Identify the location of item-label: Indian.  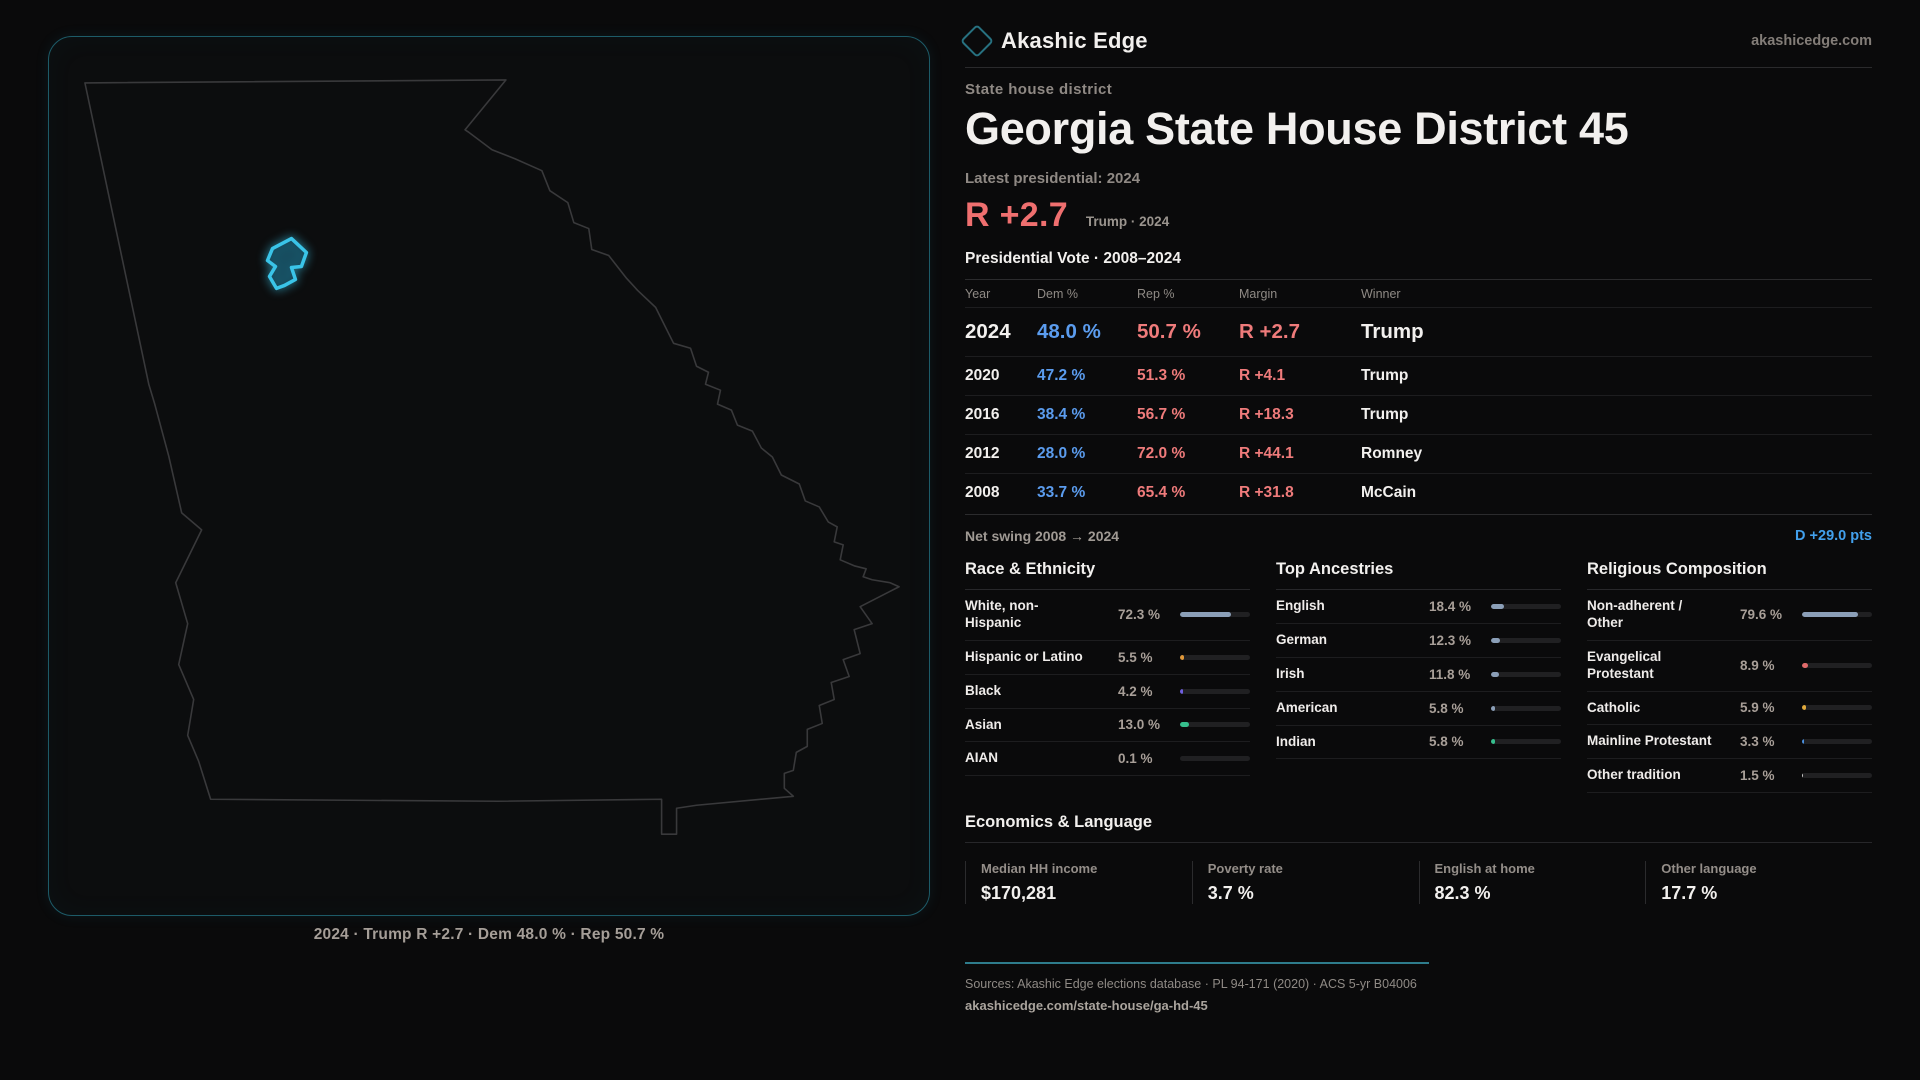
(1296, 741).